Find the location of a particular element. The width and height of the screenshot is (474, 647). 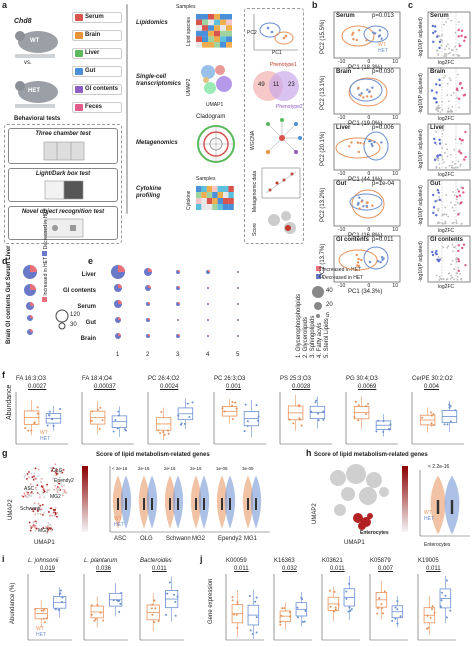

f-p-1: 0.00037 is located at coordinates (105, 387).